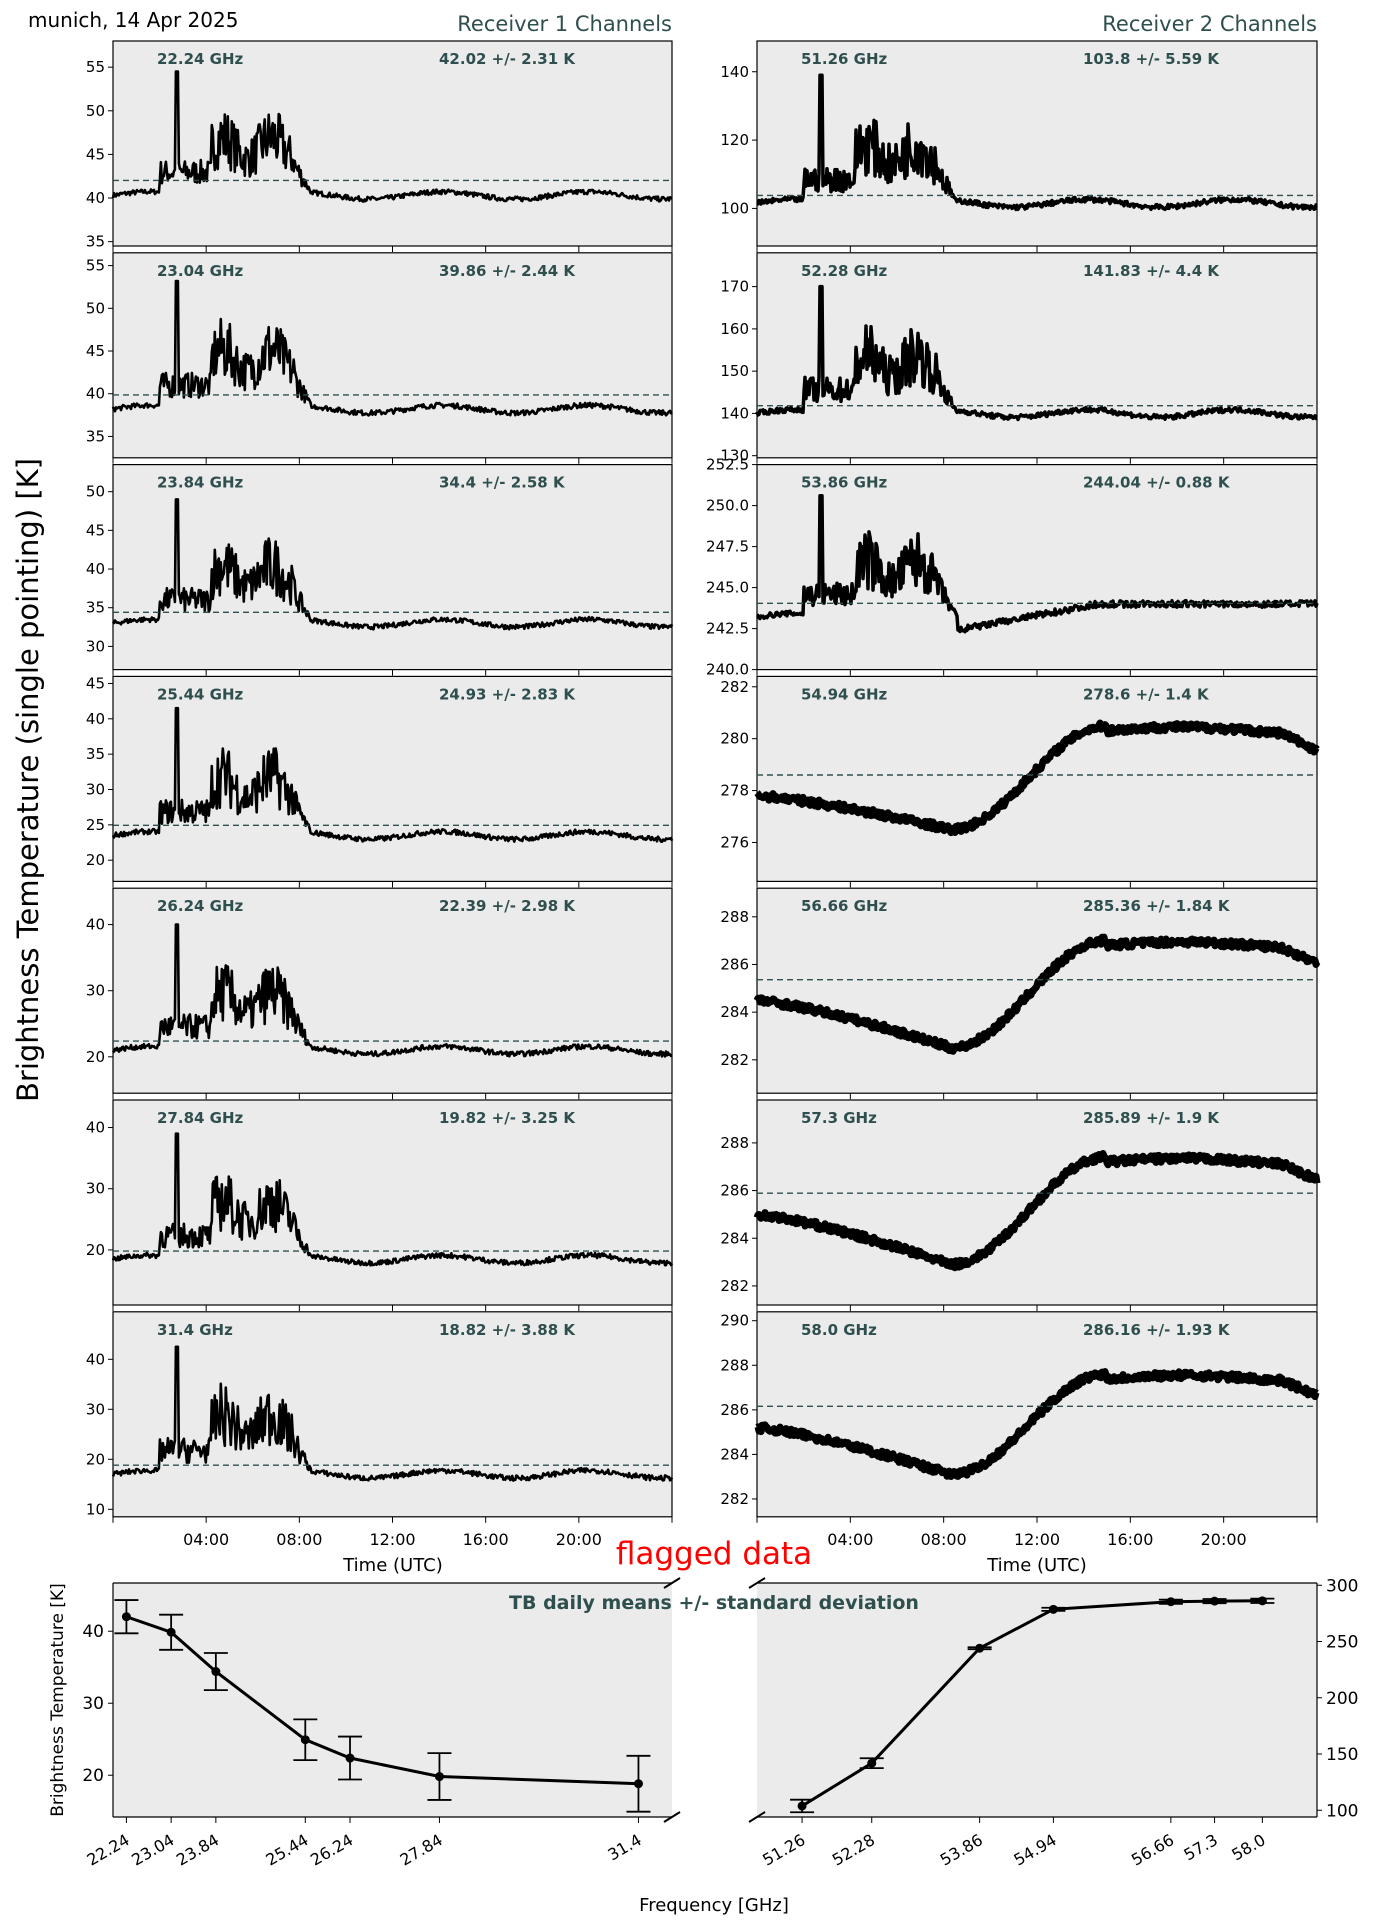 The image size is (1384, 1927). What do you see at coordinates (392, 1700) in the screenshot?
I see `summary-background` at bounding box center [392, 1700].